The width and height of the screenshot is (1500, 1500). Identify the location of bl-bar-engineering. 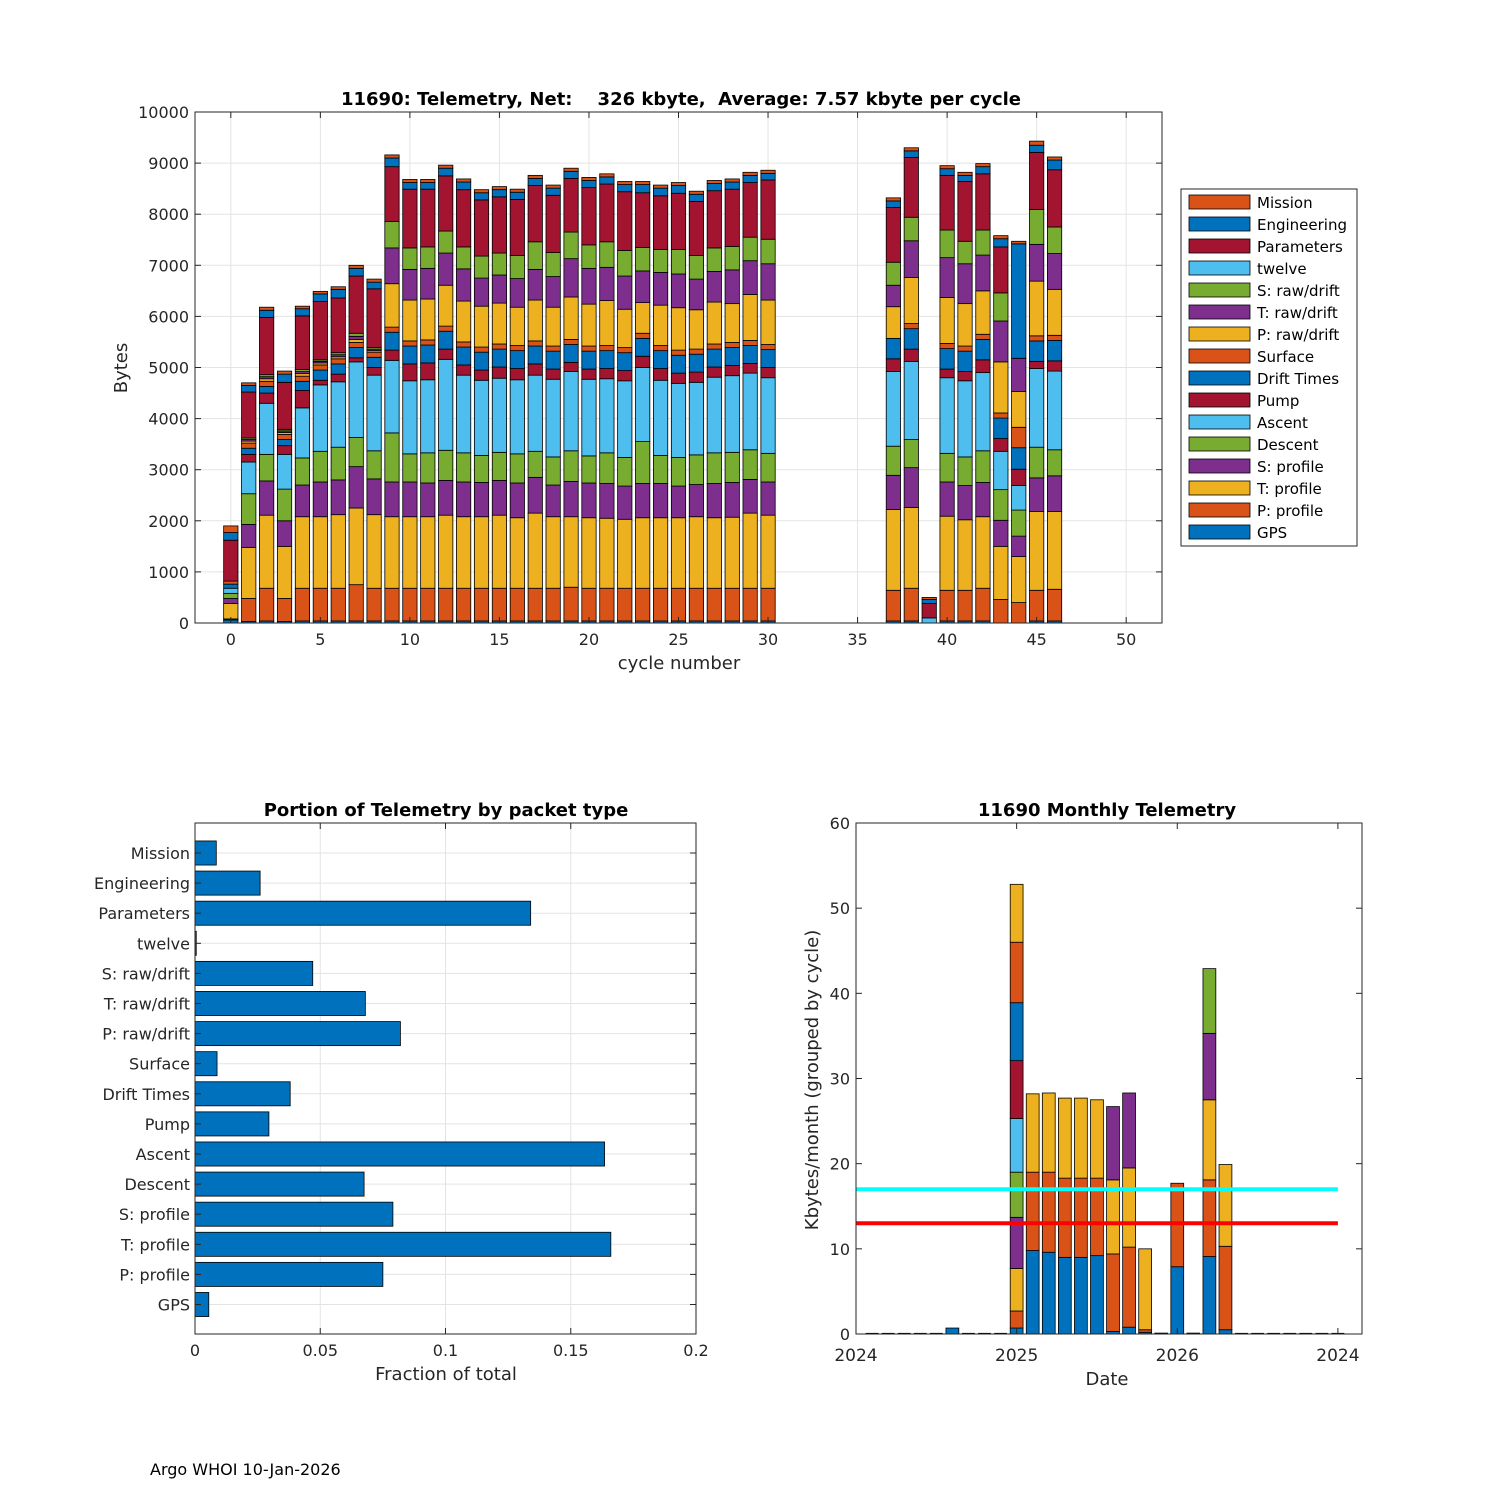
(227, 883).